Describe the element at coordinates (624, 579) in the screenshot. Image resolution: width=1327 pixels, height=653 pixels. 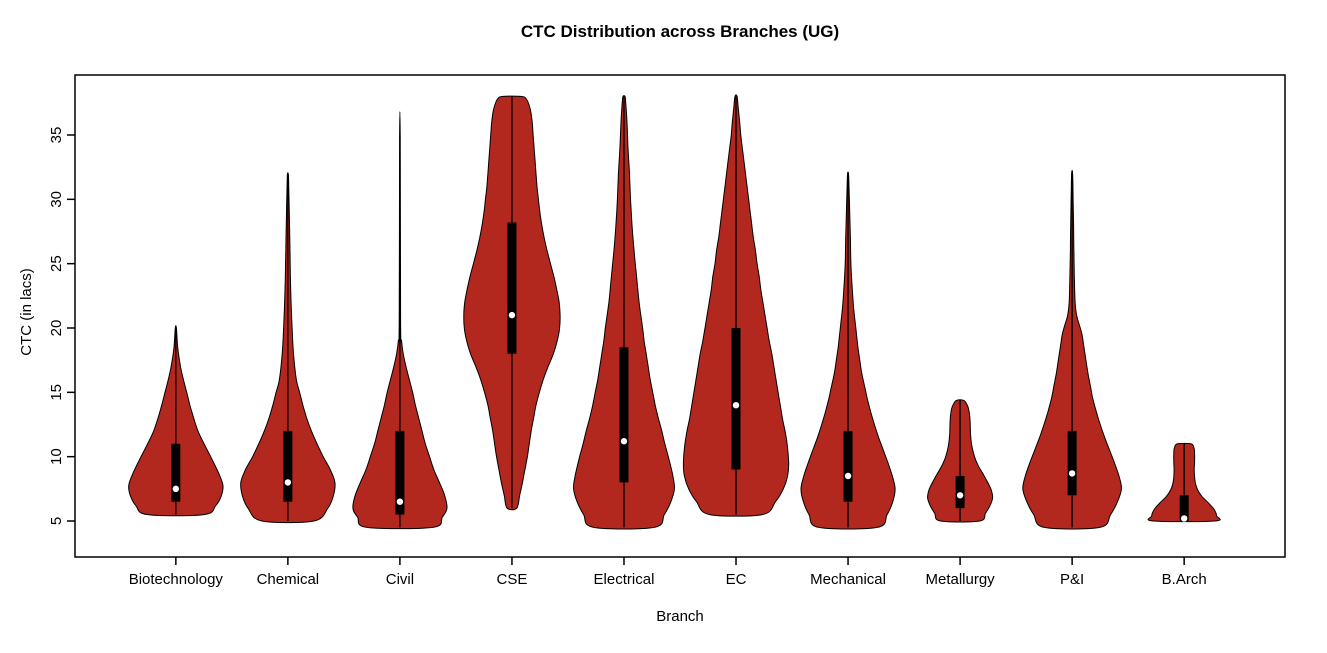
I see `x-tick-label: Electrical` at that location.